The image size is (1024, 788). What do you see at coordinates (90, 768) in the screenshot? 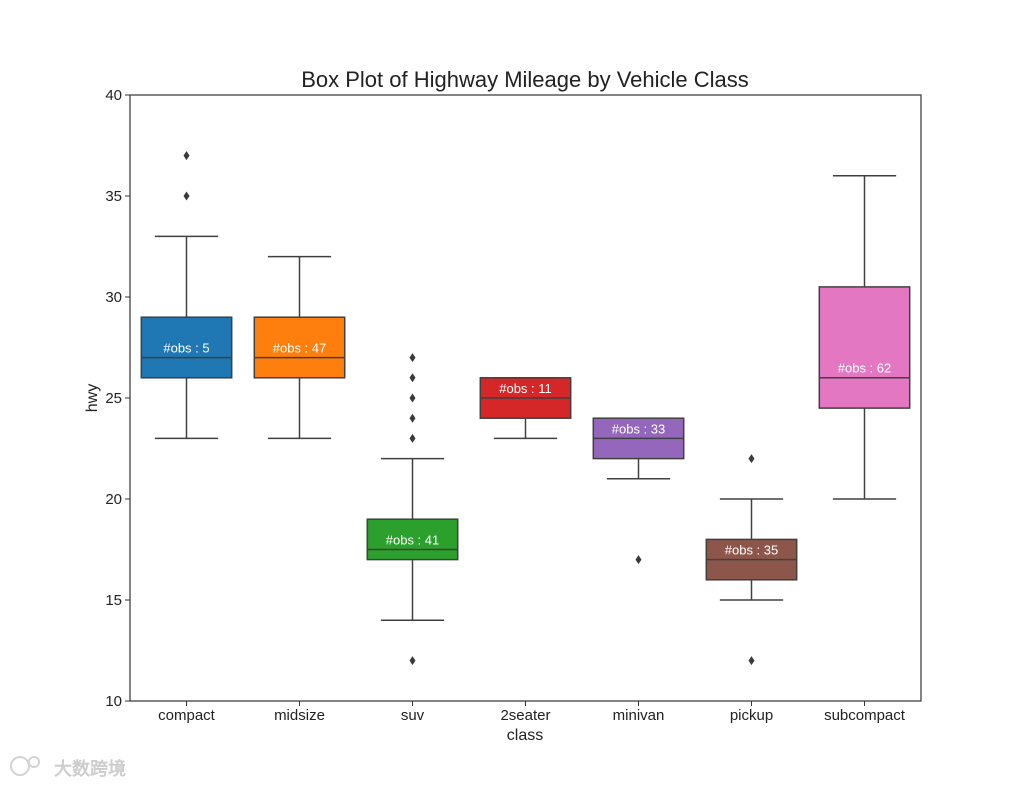
I see `watermark-text: 大数跨境` at bounding box center [90, 768].